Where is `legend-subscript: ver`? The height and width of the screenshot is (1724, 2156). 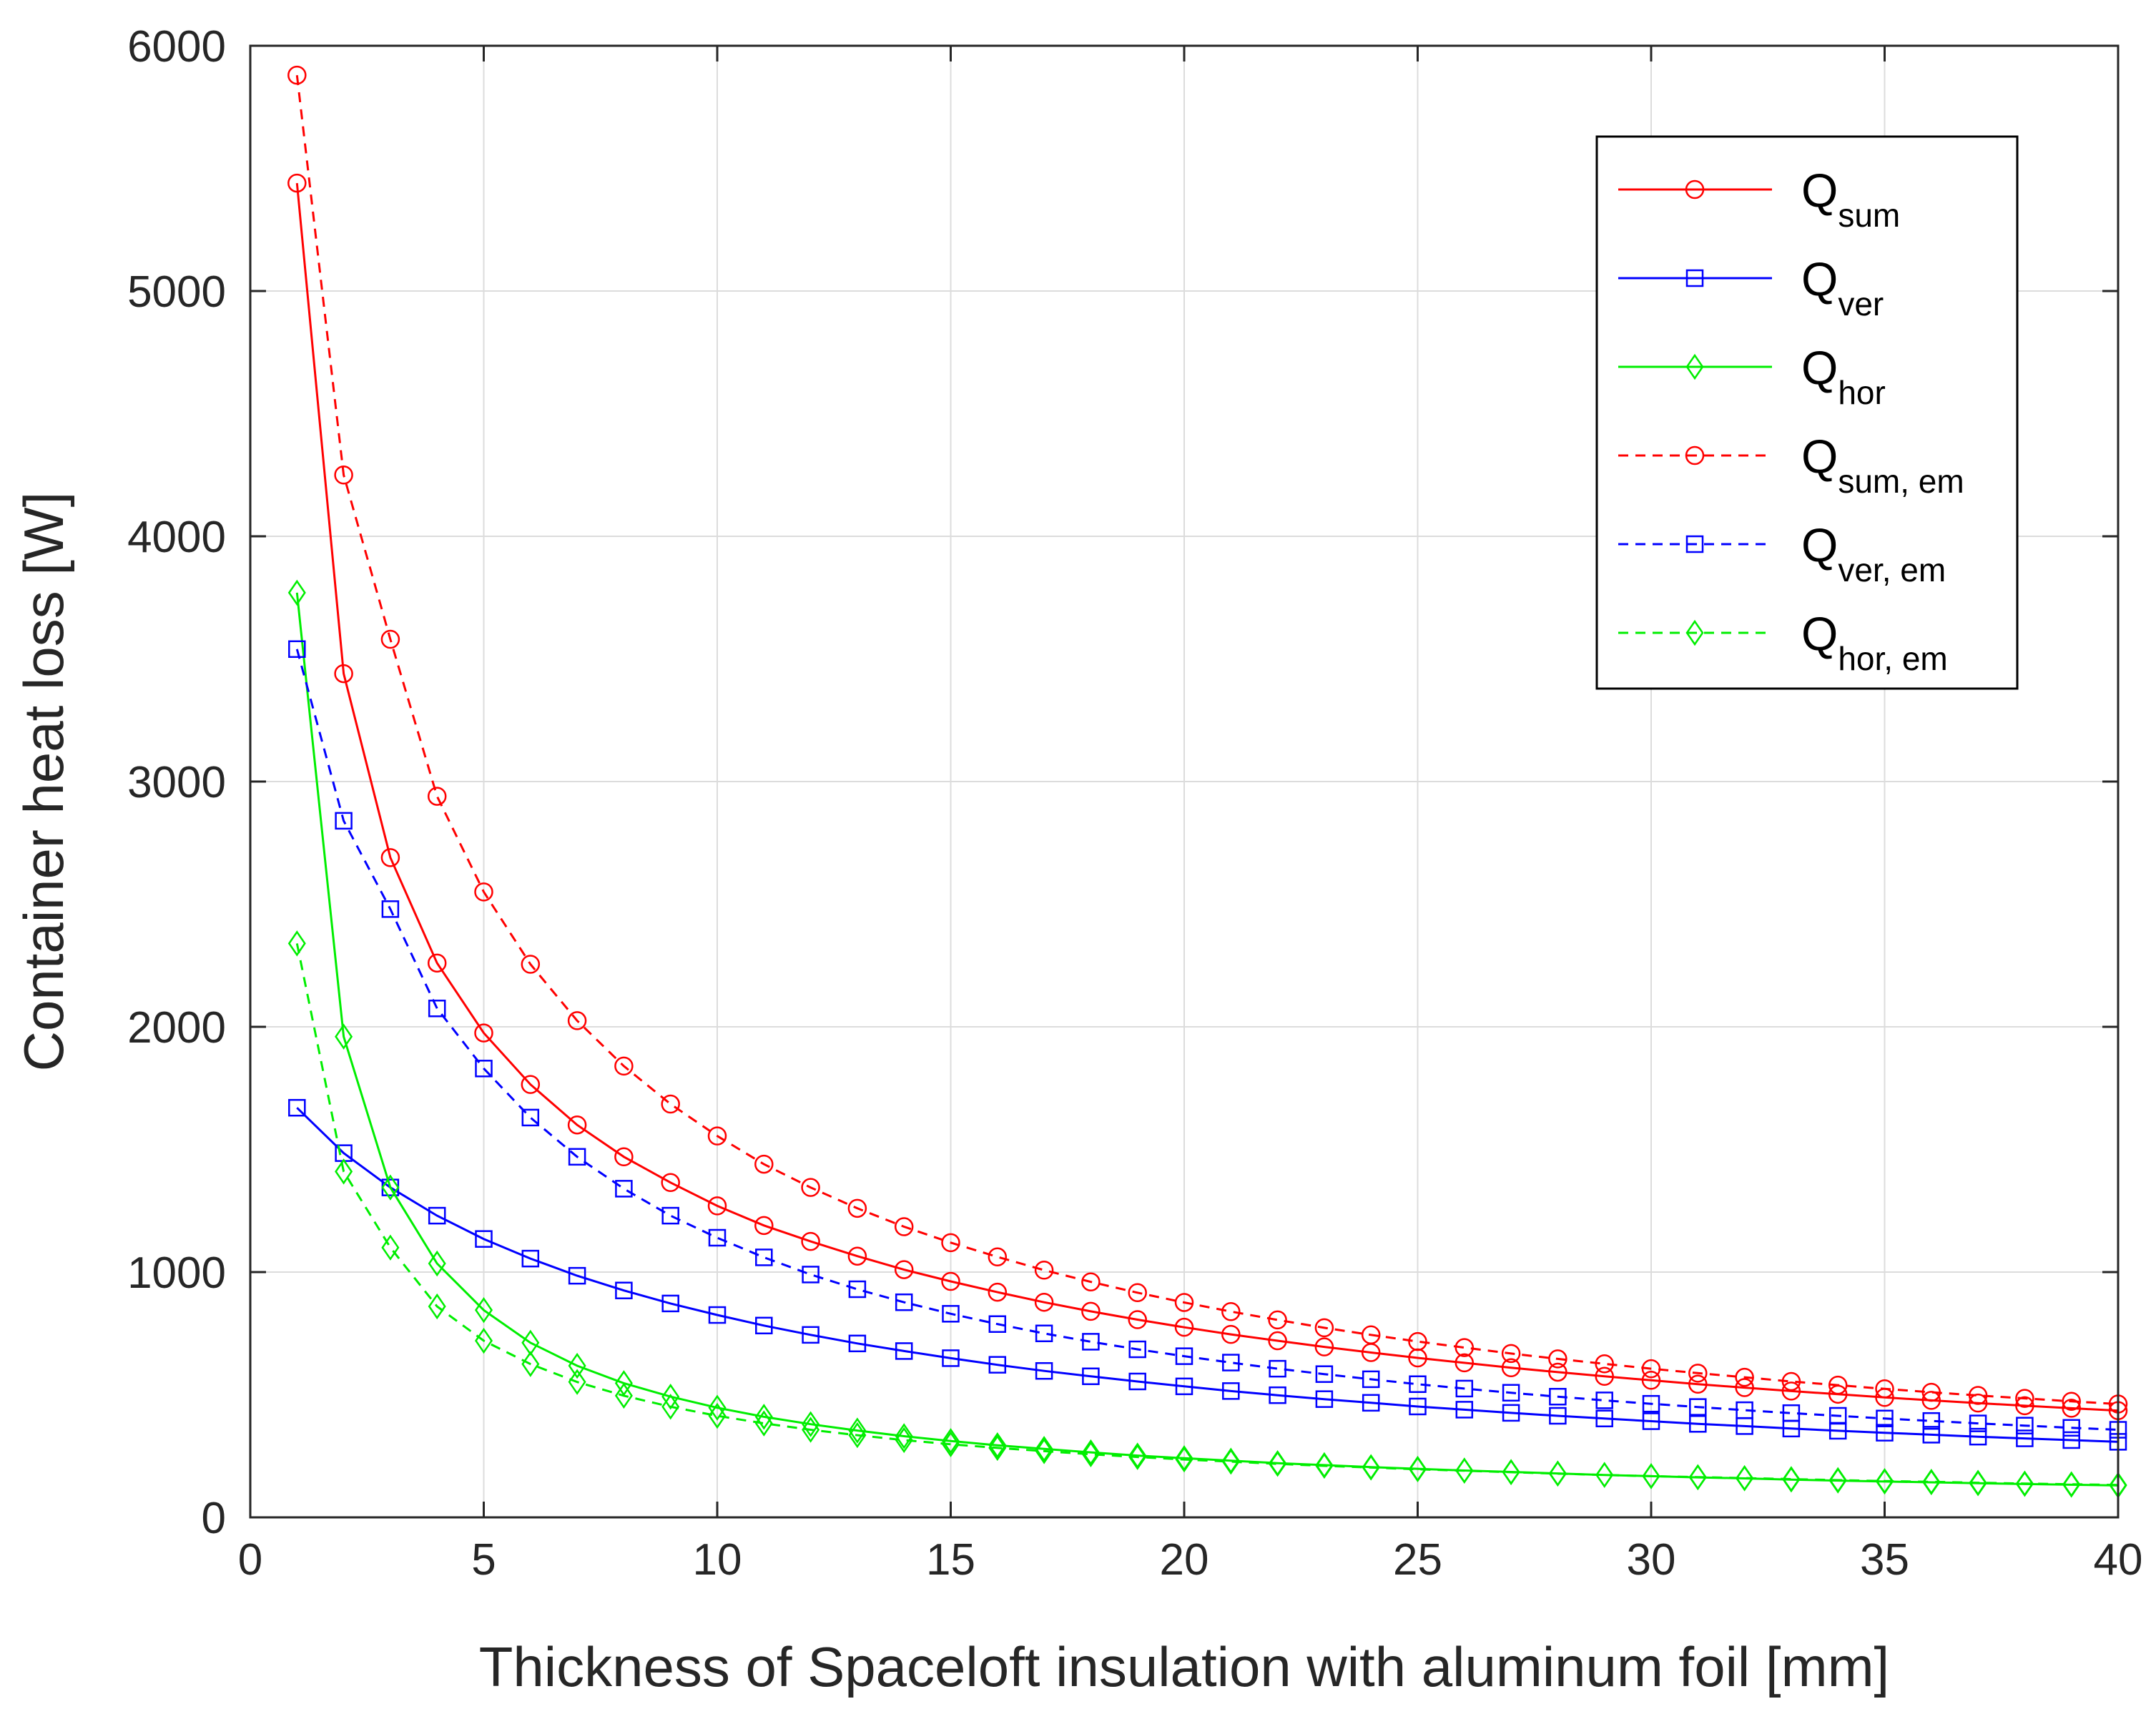
legend-subscript: ver is located at coordinates (1861, 303).